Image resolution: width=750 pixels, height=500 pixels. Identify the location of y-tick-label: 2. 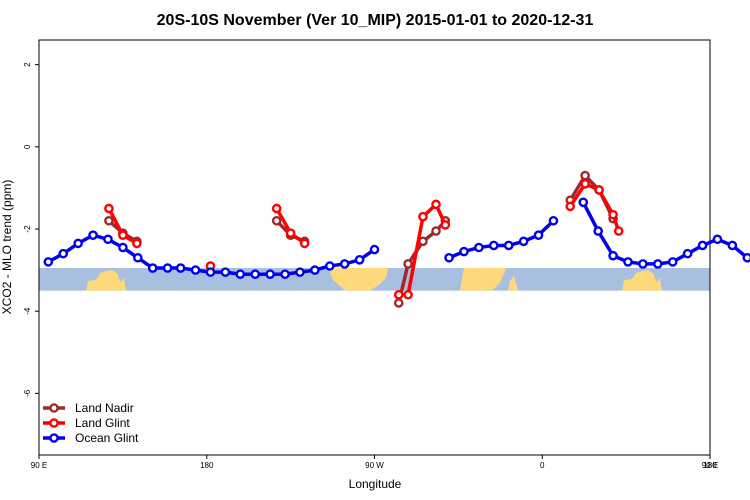
(27, 64).